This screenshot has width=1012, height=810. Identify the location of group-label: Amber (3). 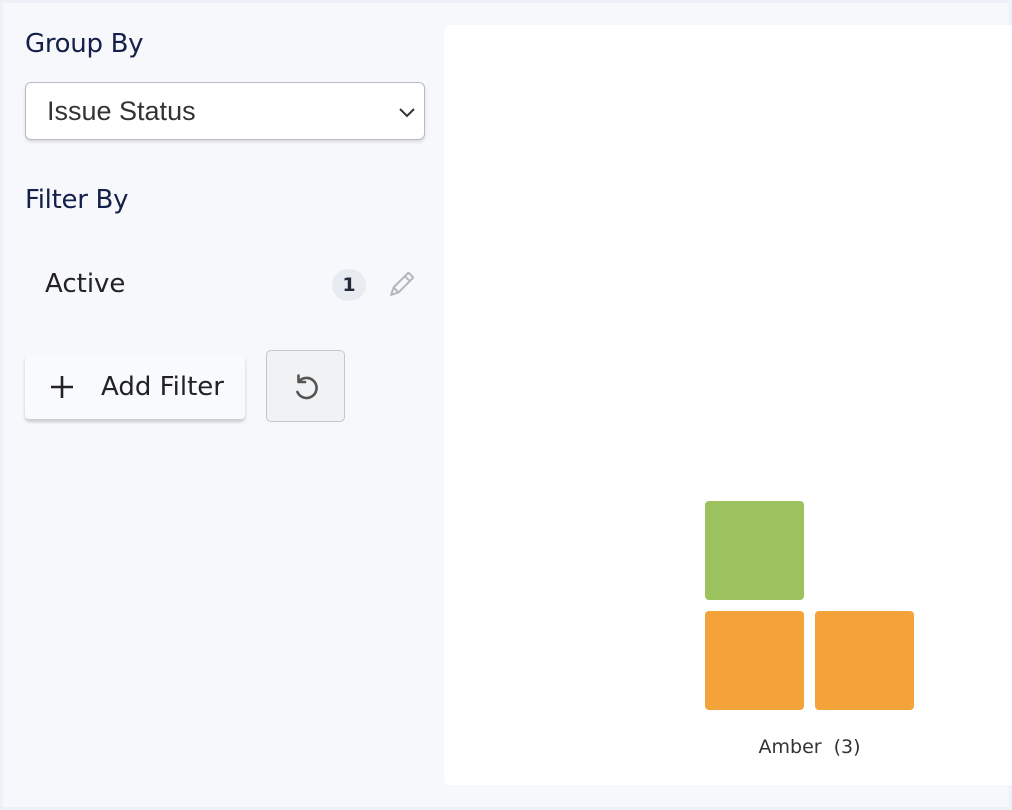
(809, 747).